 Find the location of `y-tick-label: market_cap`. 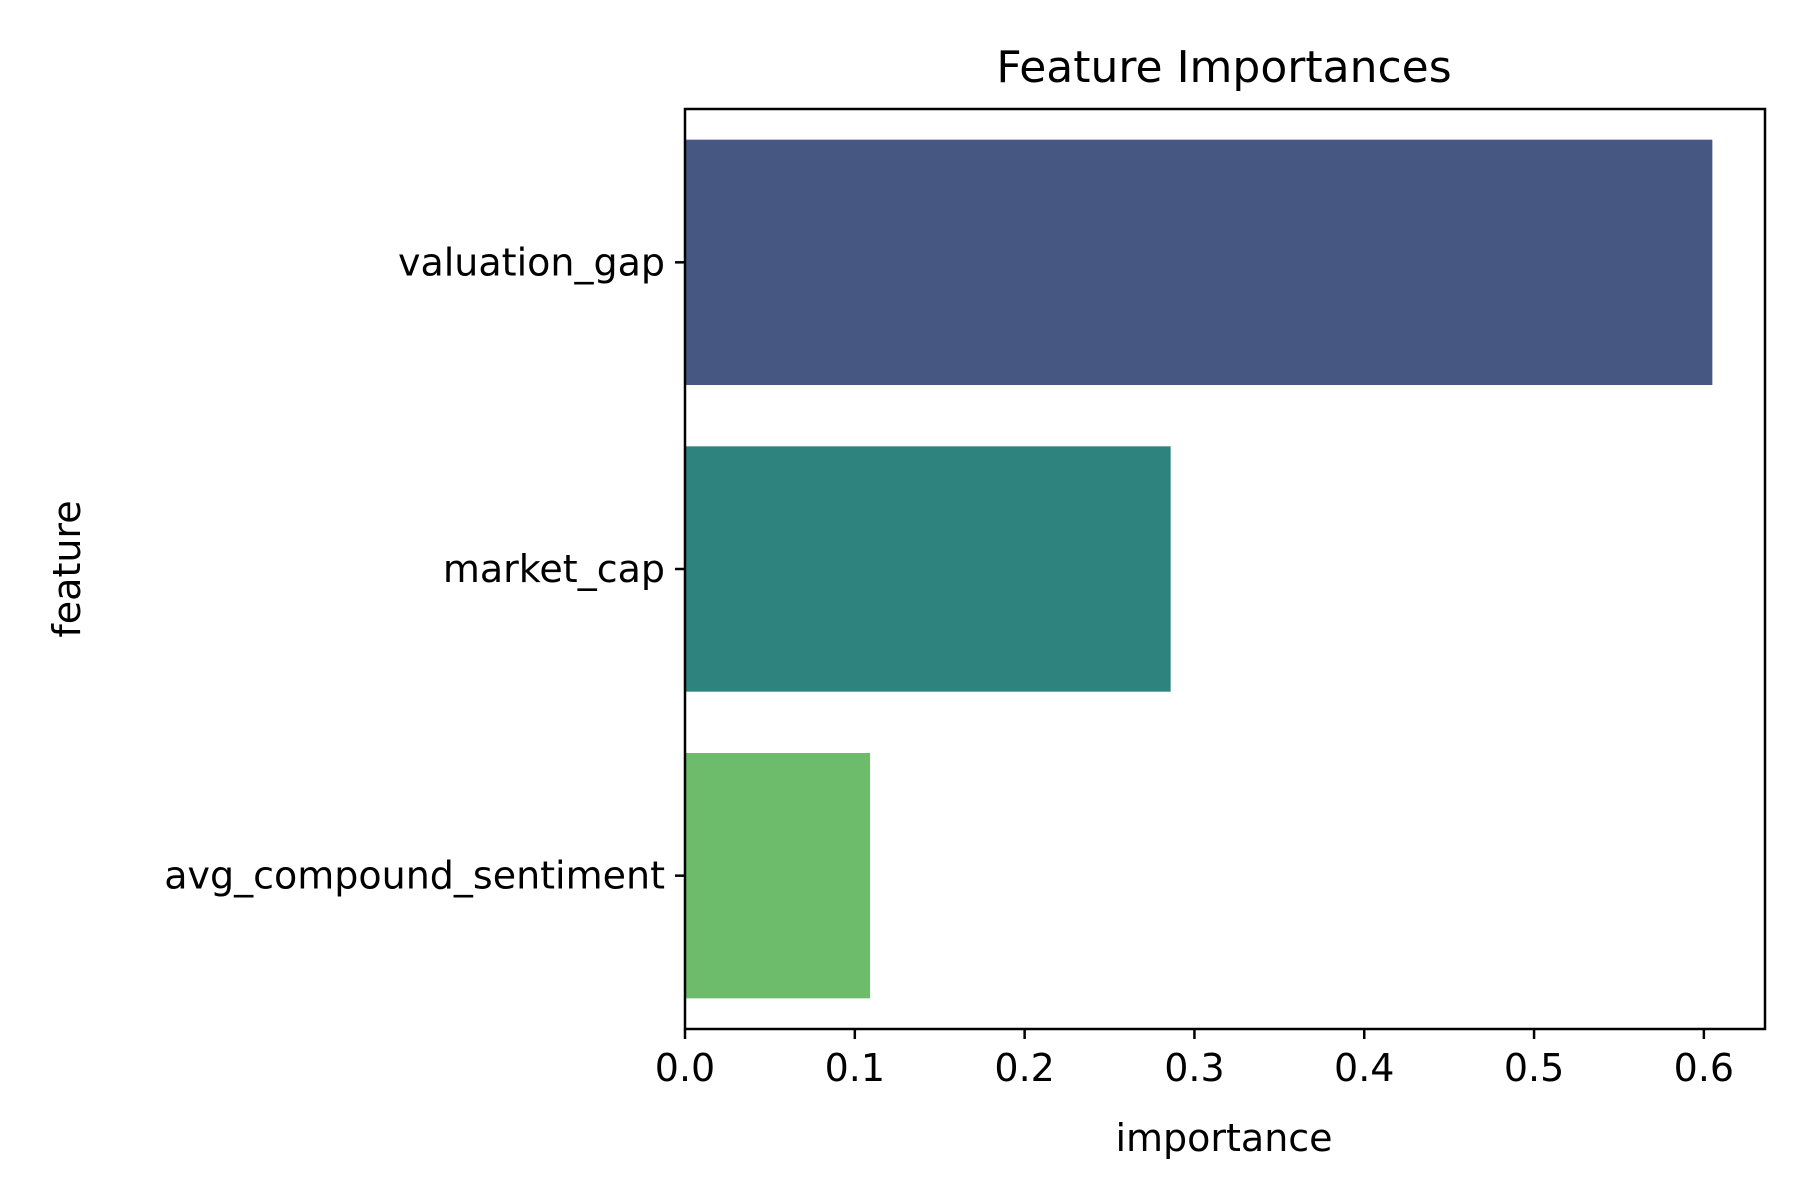

y-tick-label: market_cap is located at coordinates (554, 569).